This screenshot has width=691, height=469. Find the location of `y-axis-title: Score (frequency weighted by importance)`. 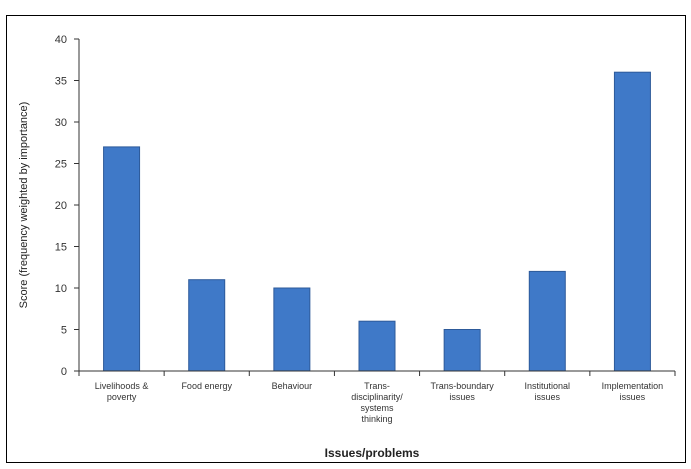

y-axis-title: Score (frequency weighted by importance) is located at coordinates (24, 205).